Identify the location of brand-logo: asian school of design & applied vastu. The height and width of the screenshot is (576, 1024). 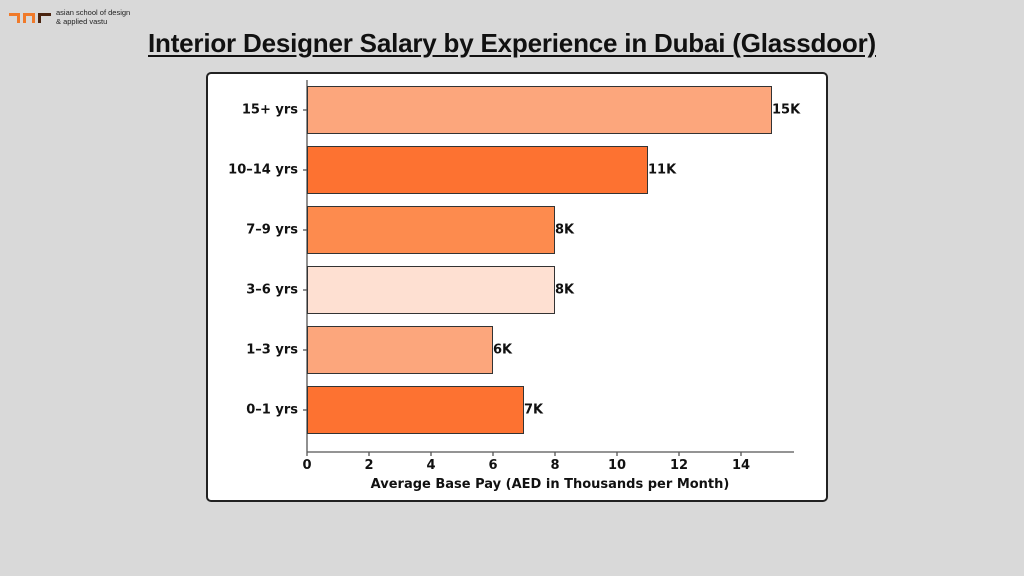
(69, 17).